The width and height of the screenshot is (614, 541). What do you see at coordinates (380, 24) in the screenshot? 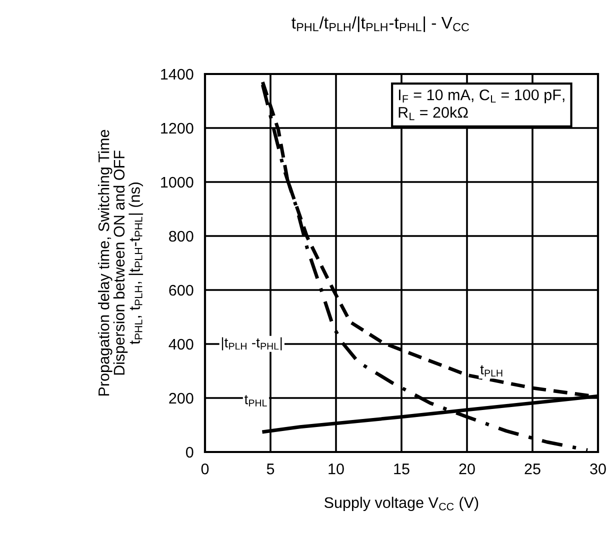
I see `chart-title: t$_{PHL}$/t$_{PLH}$/|t$_{PLH}$-t$_{PHL}$| - V$_{CC}$` at bounding box center [380, 24].